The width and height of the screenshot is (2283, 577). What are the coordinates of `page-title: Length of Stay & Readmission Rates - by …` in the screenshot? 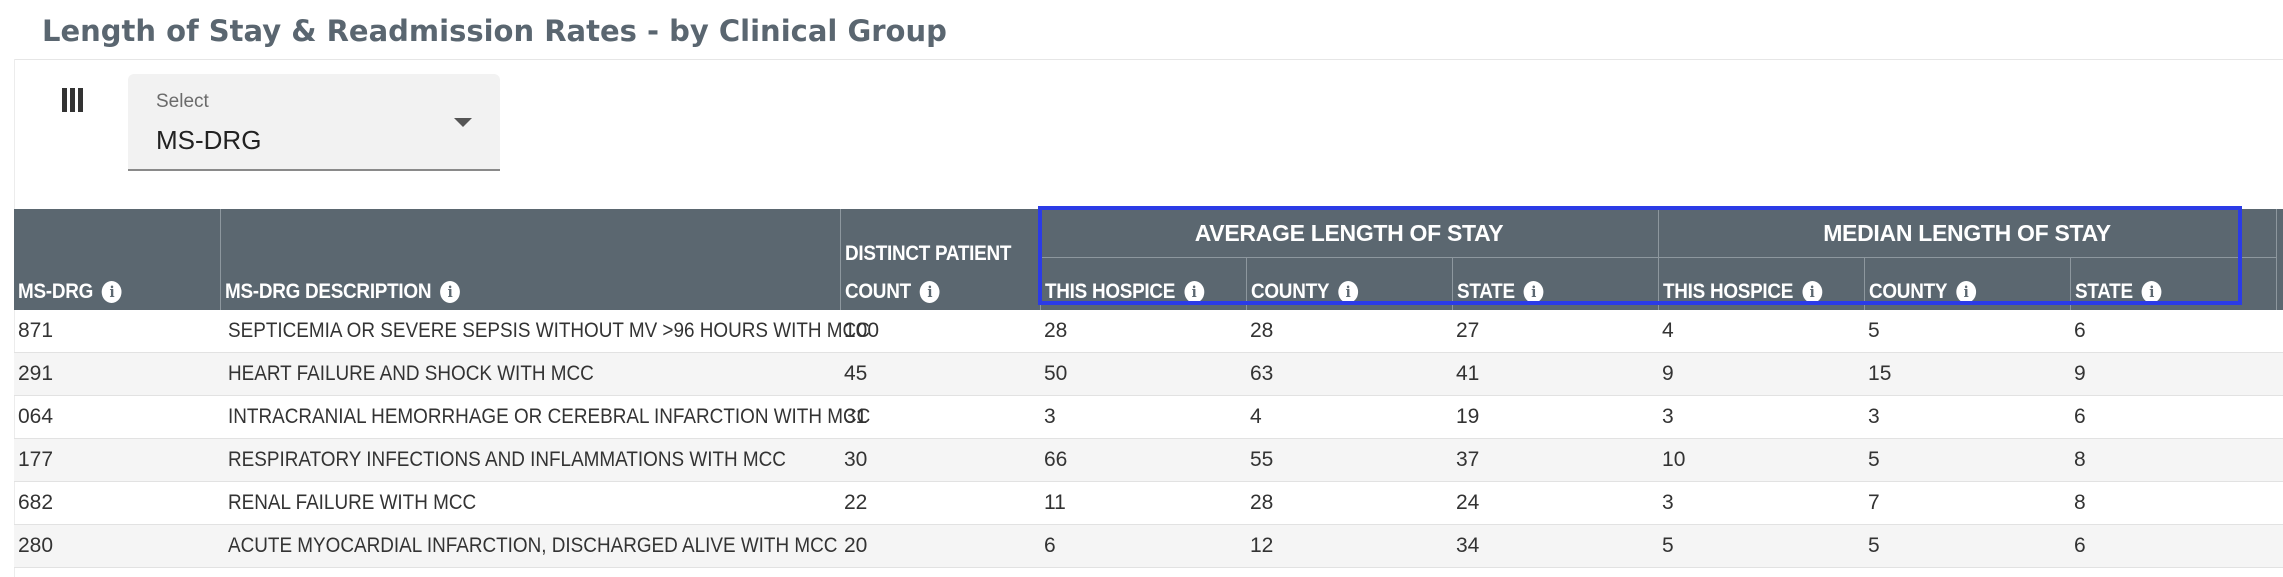 It's located at (494, 31).